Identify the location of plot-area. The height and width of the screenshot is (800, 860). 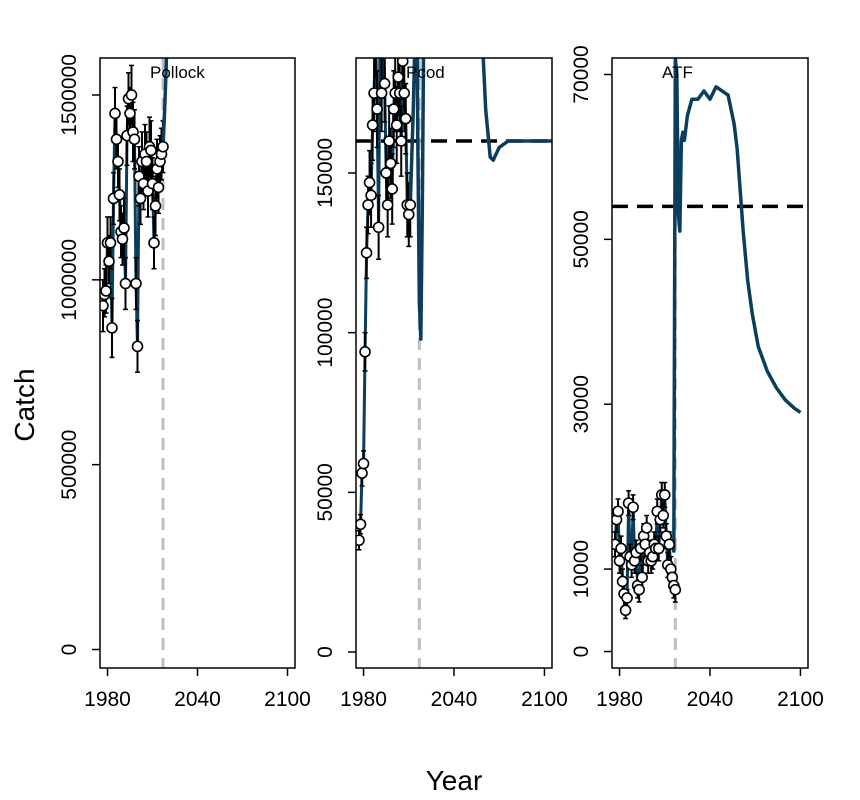
(134, 363).